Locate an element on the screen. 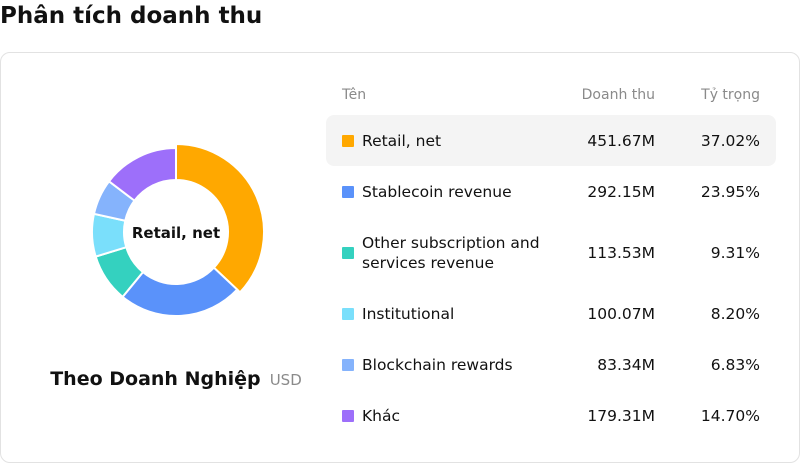  row-revenue: 292.15M is located at coordinates (621, 191).